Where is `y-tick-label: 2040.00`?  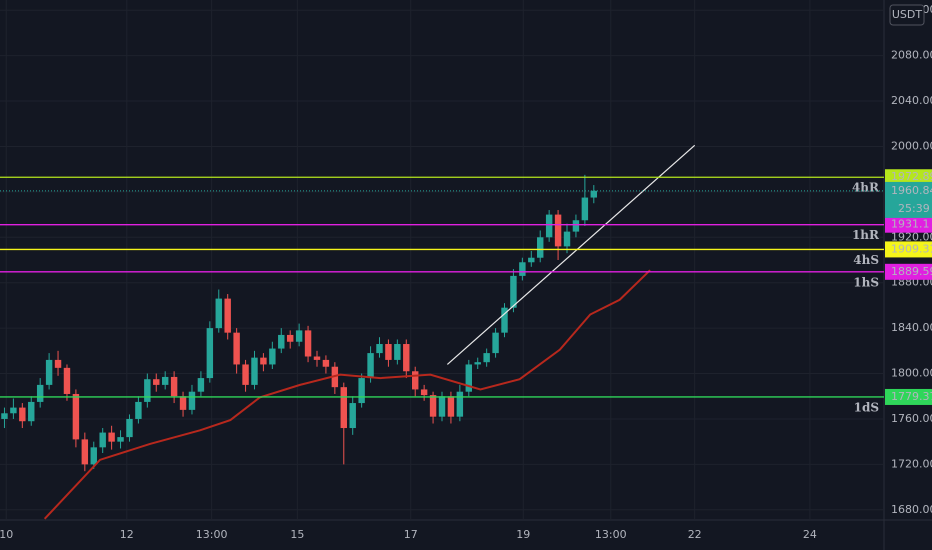 y-tick-label: 2040.00 is located at coordinates (911, 100).